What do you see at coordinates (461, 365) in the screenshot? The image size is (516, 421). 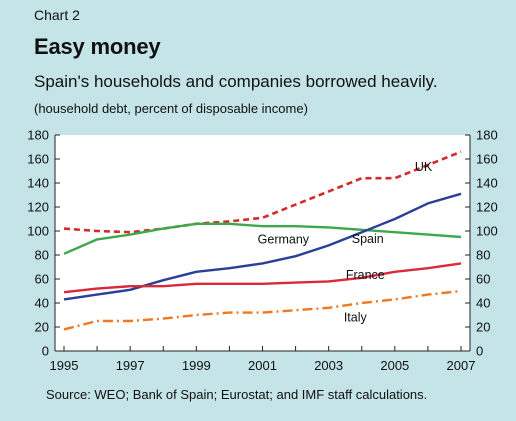 I see `x-tick-label: 2007` at bounding box center [461, 365].